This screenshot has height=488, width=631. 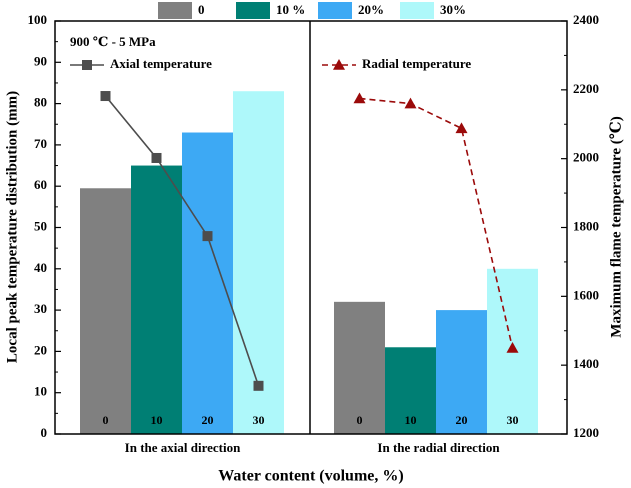 I want to click on legend-label: 30%, so click(x=453, y=9).